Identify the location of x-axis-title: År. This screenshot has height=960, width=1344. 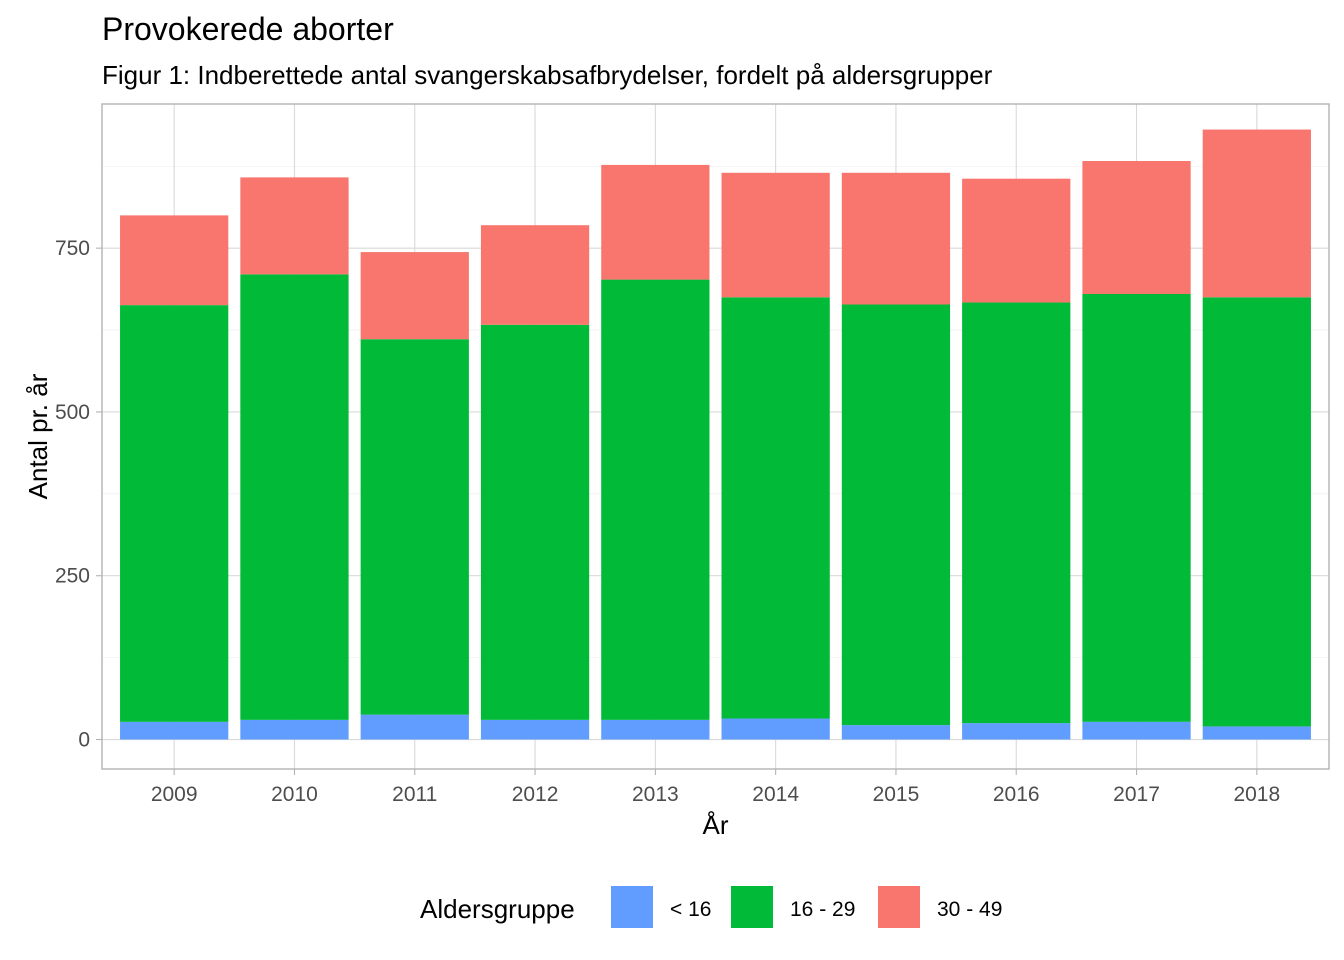
(716, 825).